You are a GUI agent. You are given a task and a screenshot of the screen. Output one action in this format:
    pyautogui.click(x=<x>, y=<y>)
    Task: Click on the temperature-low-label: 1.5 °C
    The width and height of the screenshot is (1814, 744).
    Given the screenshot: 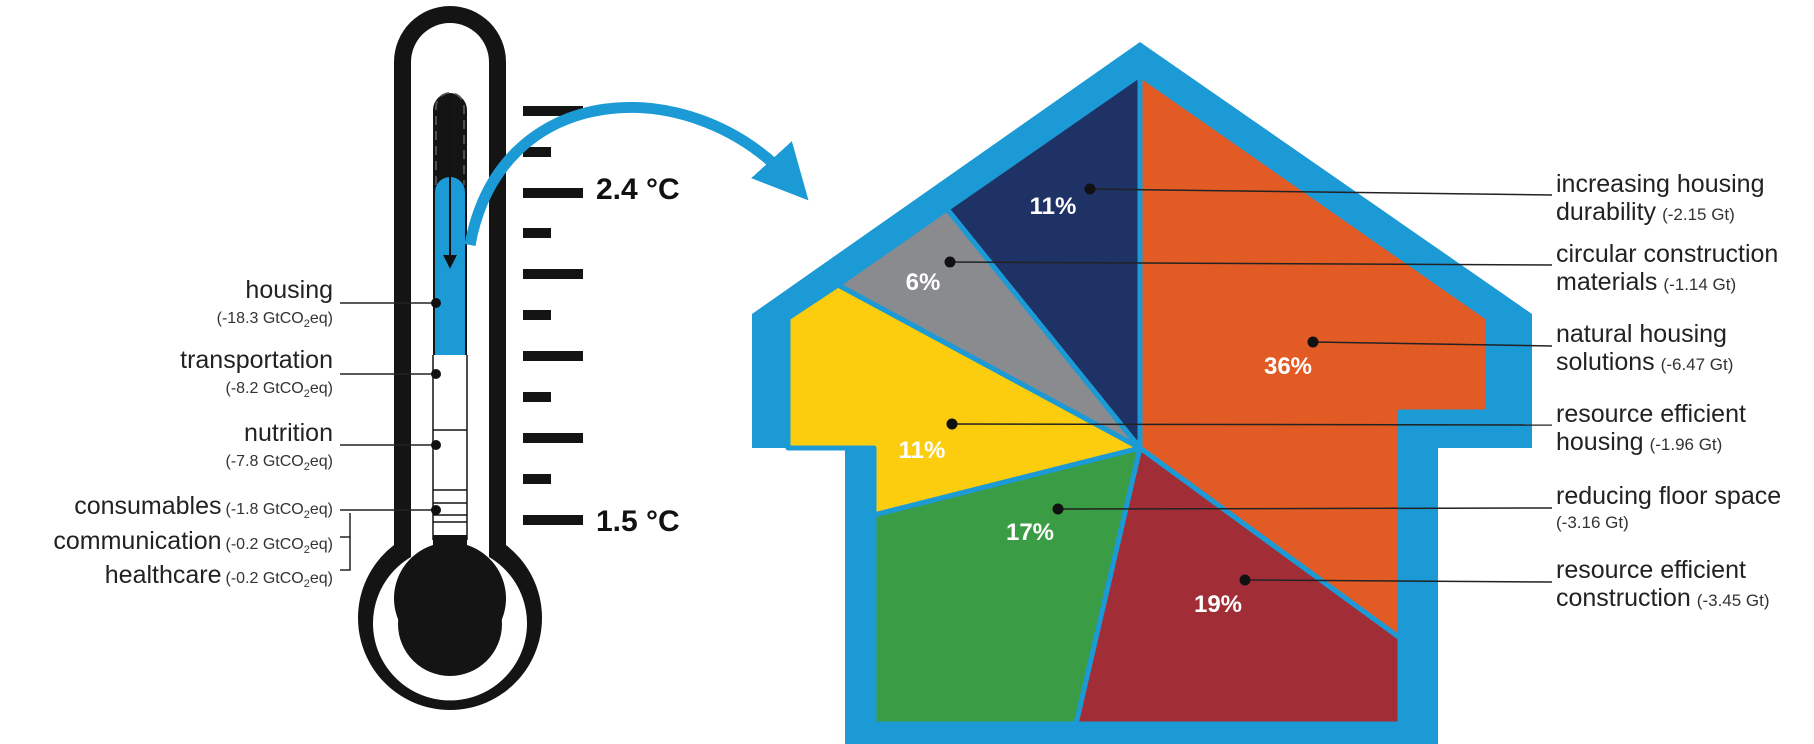 What is the action you would take?
    pyautogui.click(x=638, y=521)
    